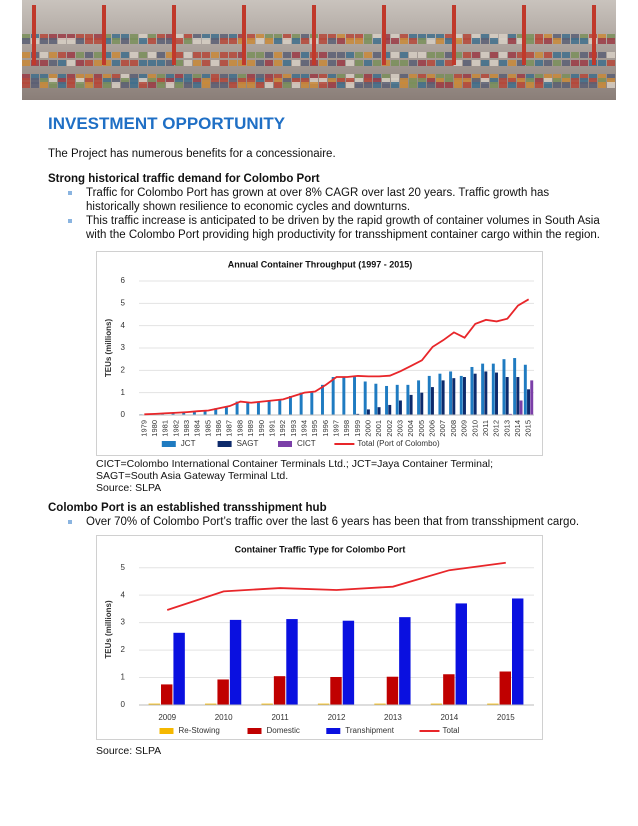  What do you see at coordinates (449, 717) in the screenshot?
I see `x-tick-label: 2014` at bounding box center [449, 717].